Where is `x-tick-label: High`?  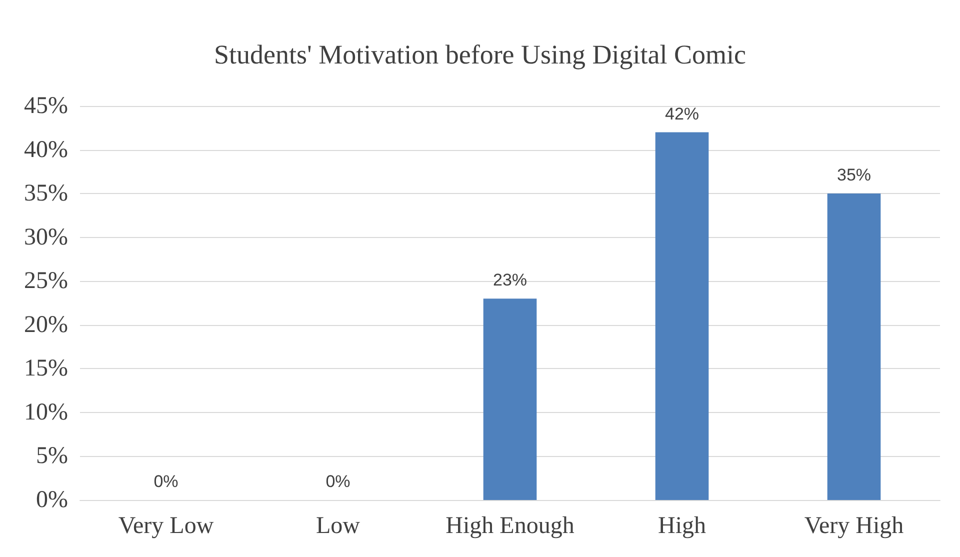
x-tick-label: High is located at coordinates (682, 526).